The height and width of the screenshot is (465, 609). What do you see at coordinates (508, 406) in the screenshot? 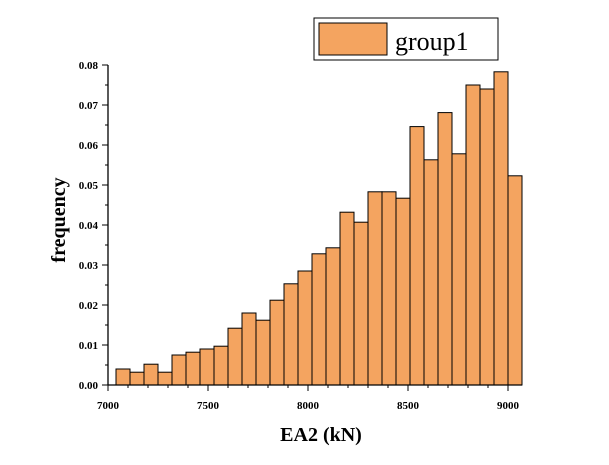
I see `x-tick-label: 9000` at bounding box center [508, 406].